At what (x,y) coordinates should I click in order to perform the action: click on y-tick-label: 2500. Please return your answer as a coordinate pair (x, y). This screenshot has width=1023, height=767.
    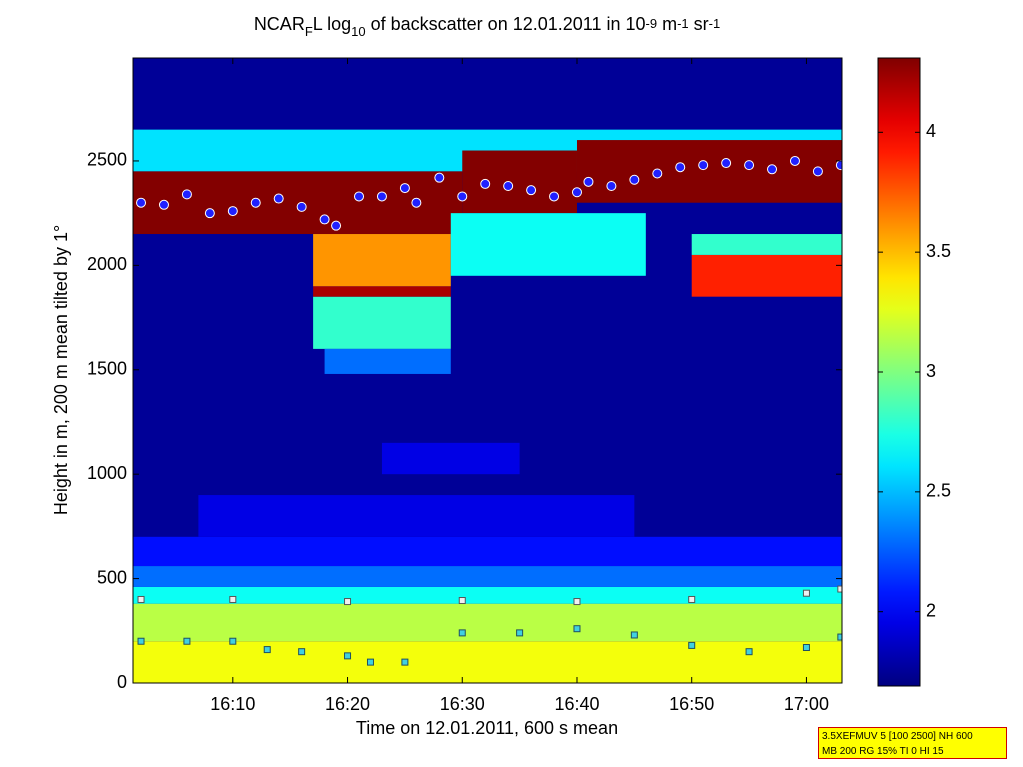
    Looking at the image, I should click on (107, 160).